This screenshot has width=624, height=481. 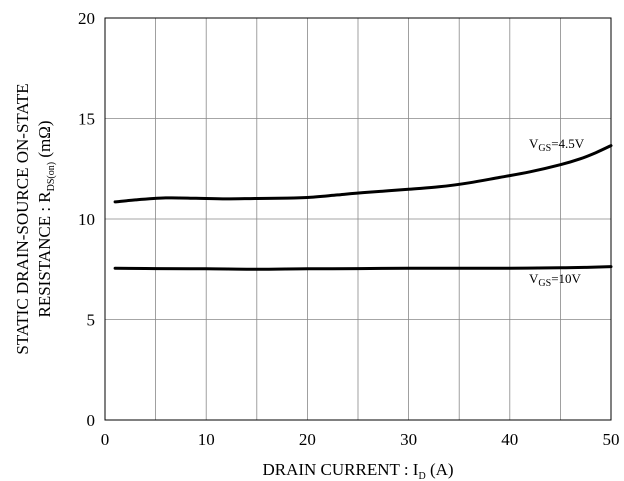 What do you see at coordinates (363, 268) in the screenshot?
I see `series-line-vgs-10v` at bounding box center [363, 268].